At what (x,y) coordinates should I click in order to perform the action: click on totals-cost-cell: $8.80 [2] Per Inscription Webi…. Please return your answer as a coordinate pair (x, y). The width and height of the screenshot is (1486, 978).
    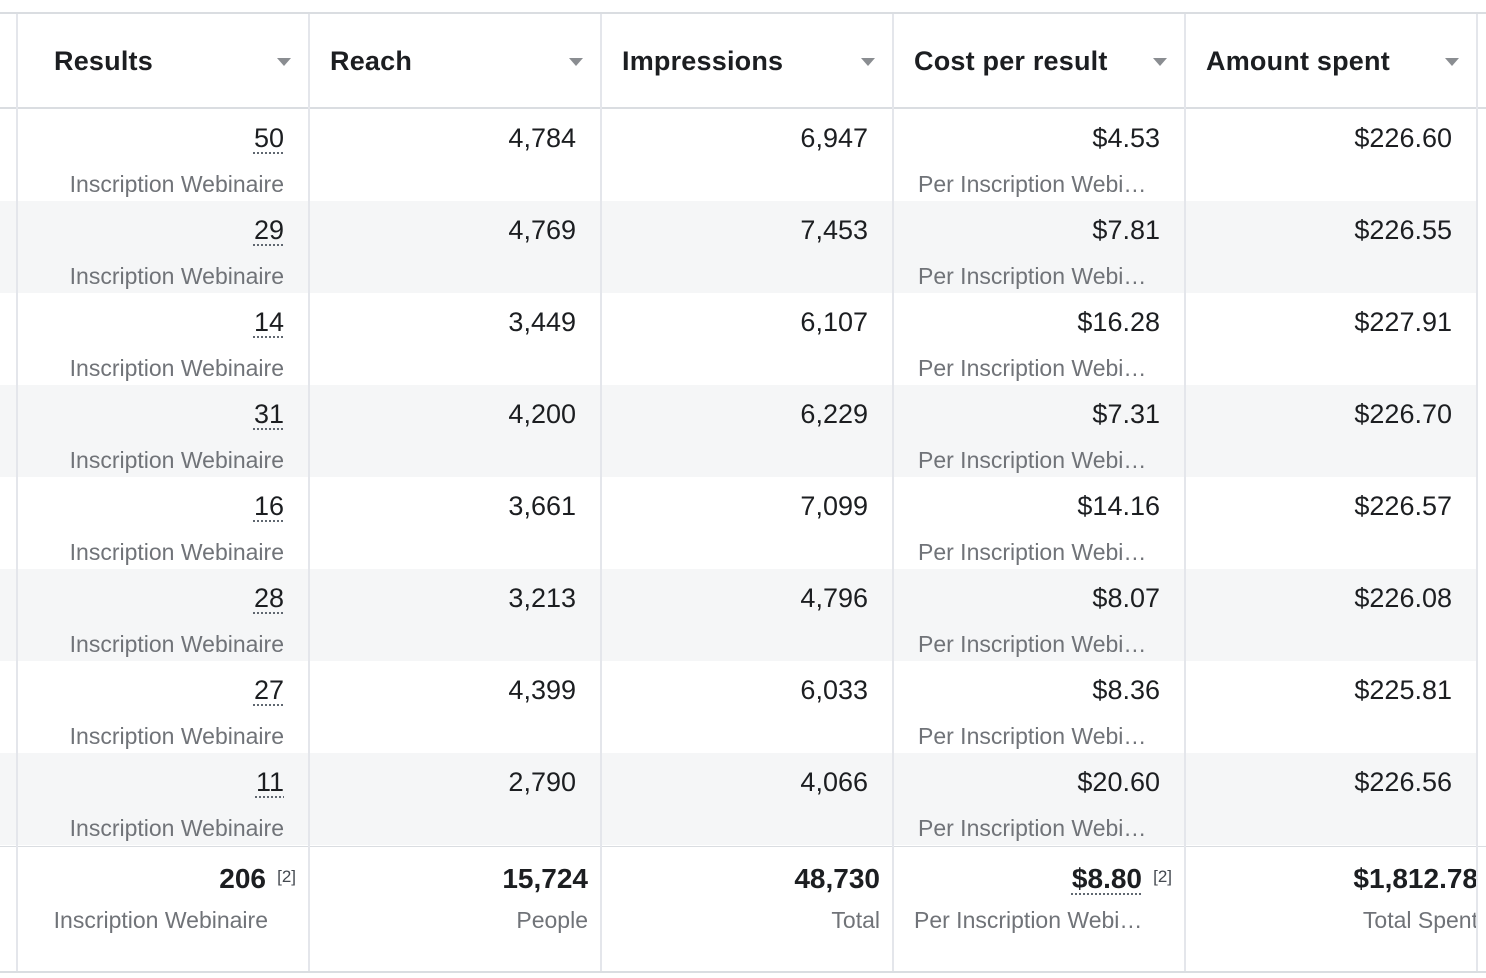
    Looking at the image, I should click on (1039, 909).